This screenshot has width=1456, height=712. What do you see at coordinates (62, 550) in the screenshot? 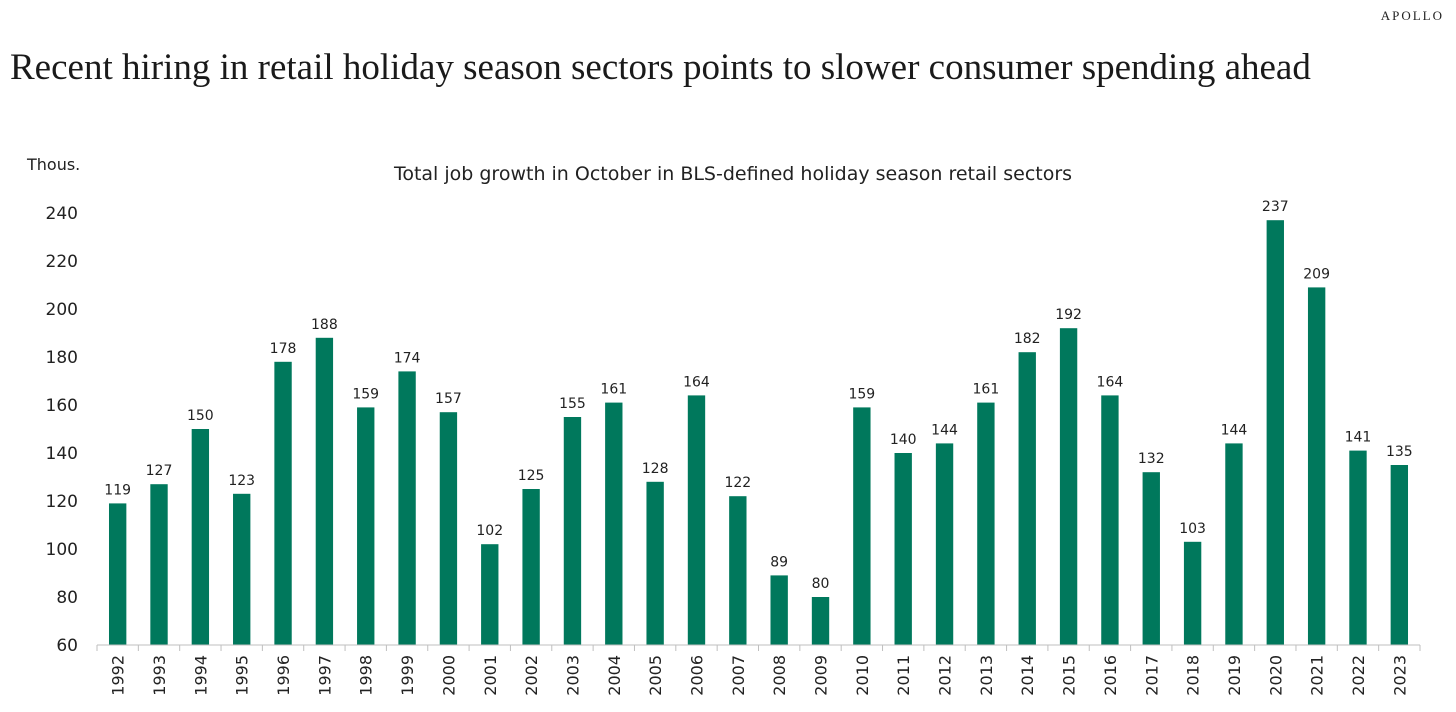
I see `y-tick-label: 100` at bounding box center [62, 550].